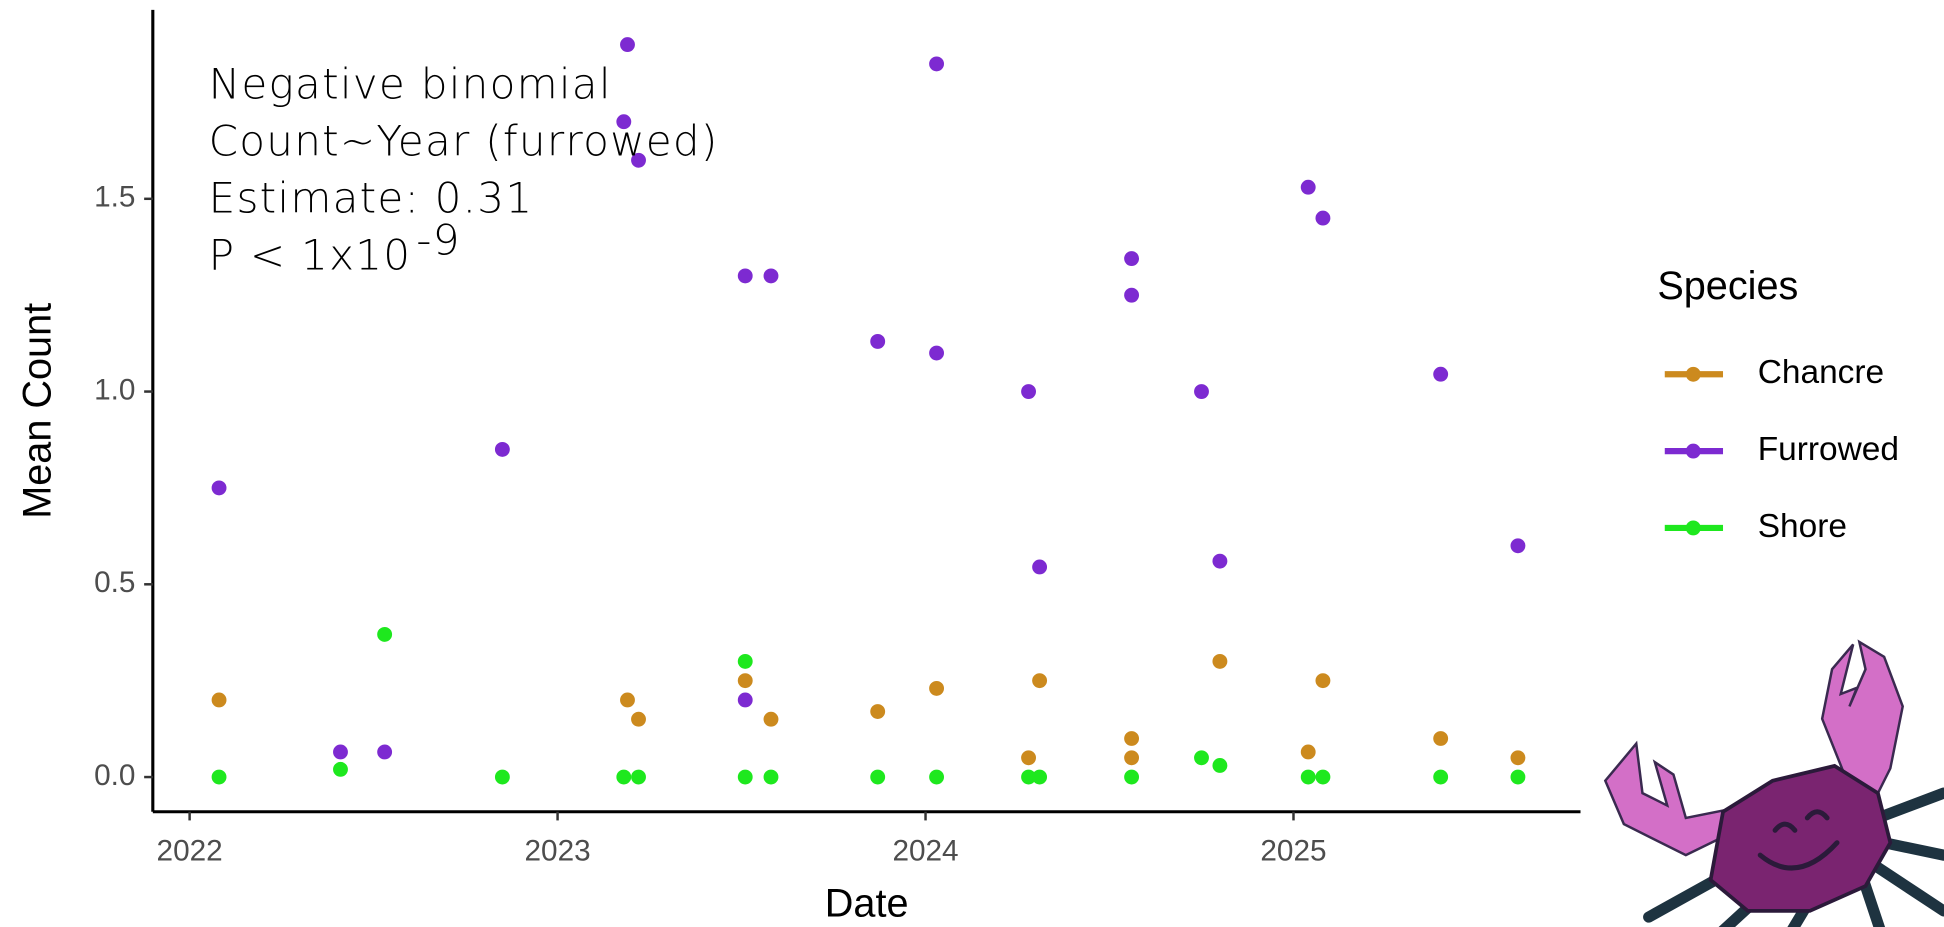  Describe the element at coordinates (1828, 449) in the screenshot. I see `legend-label: Furrowed` at that location.